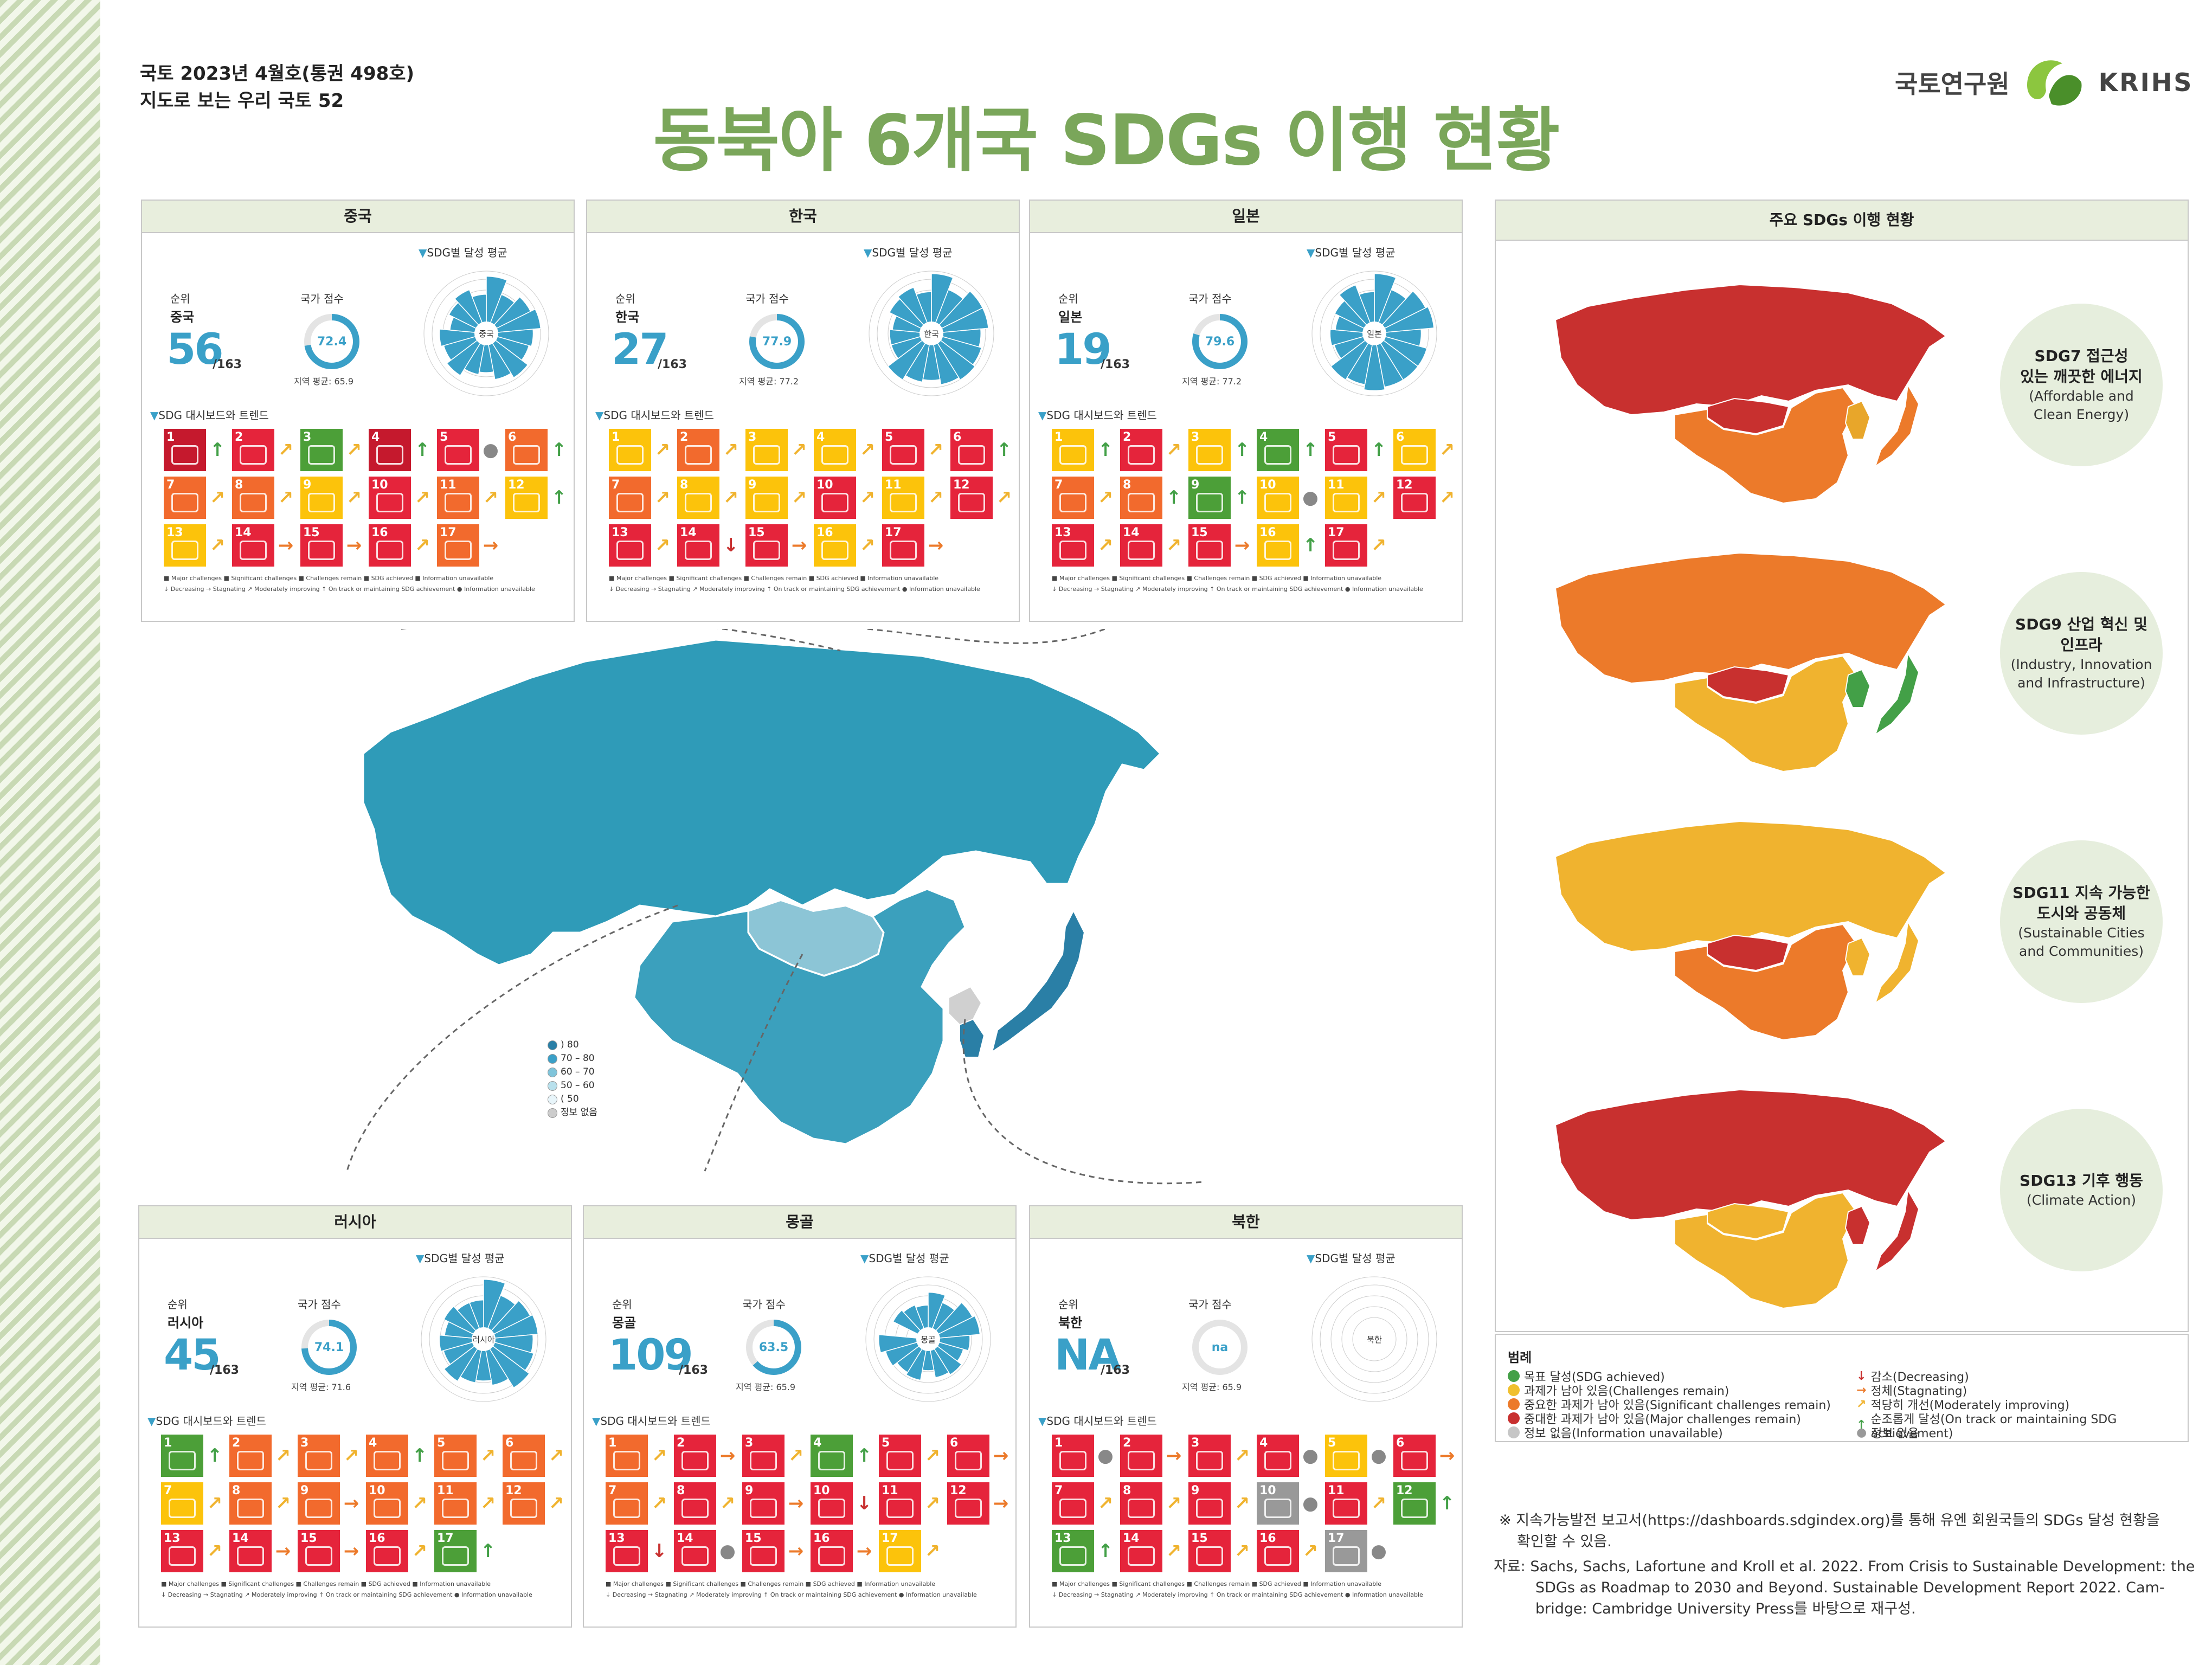 This screenshot has height=1665, width=2212. Describe the element at coordinates (2081, 376) in the screenshot. I see `sdg-name-ko: 있는 깨끗한 에너지` at that location.